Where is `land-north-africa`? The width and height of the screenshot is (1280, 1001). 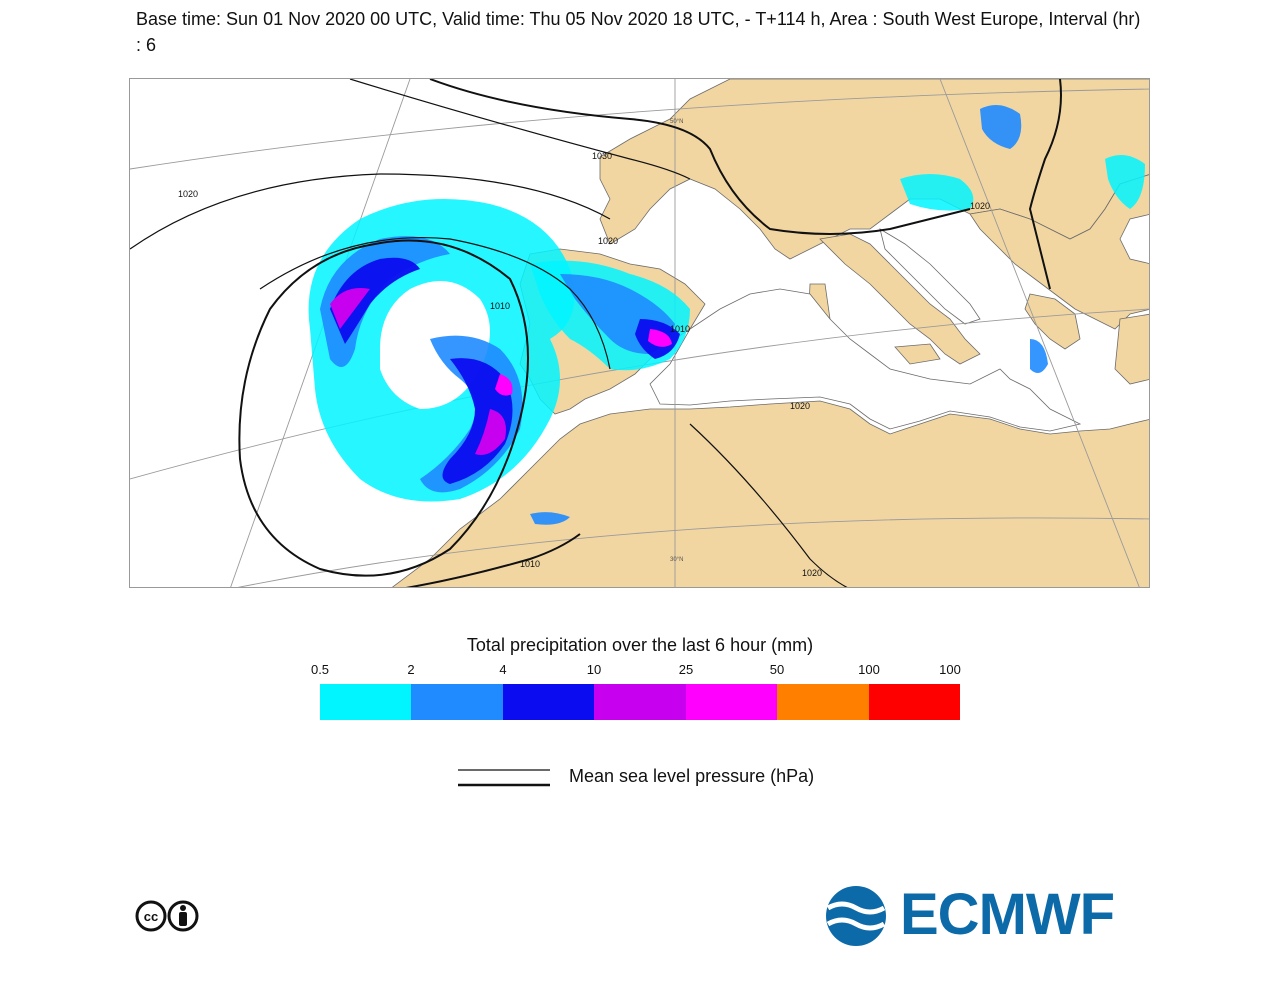
land-north-africa is located at coordinates (770, 493).